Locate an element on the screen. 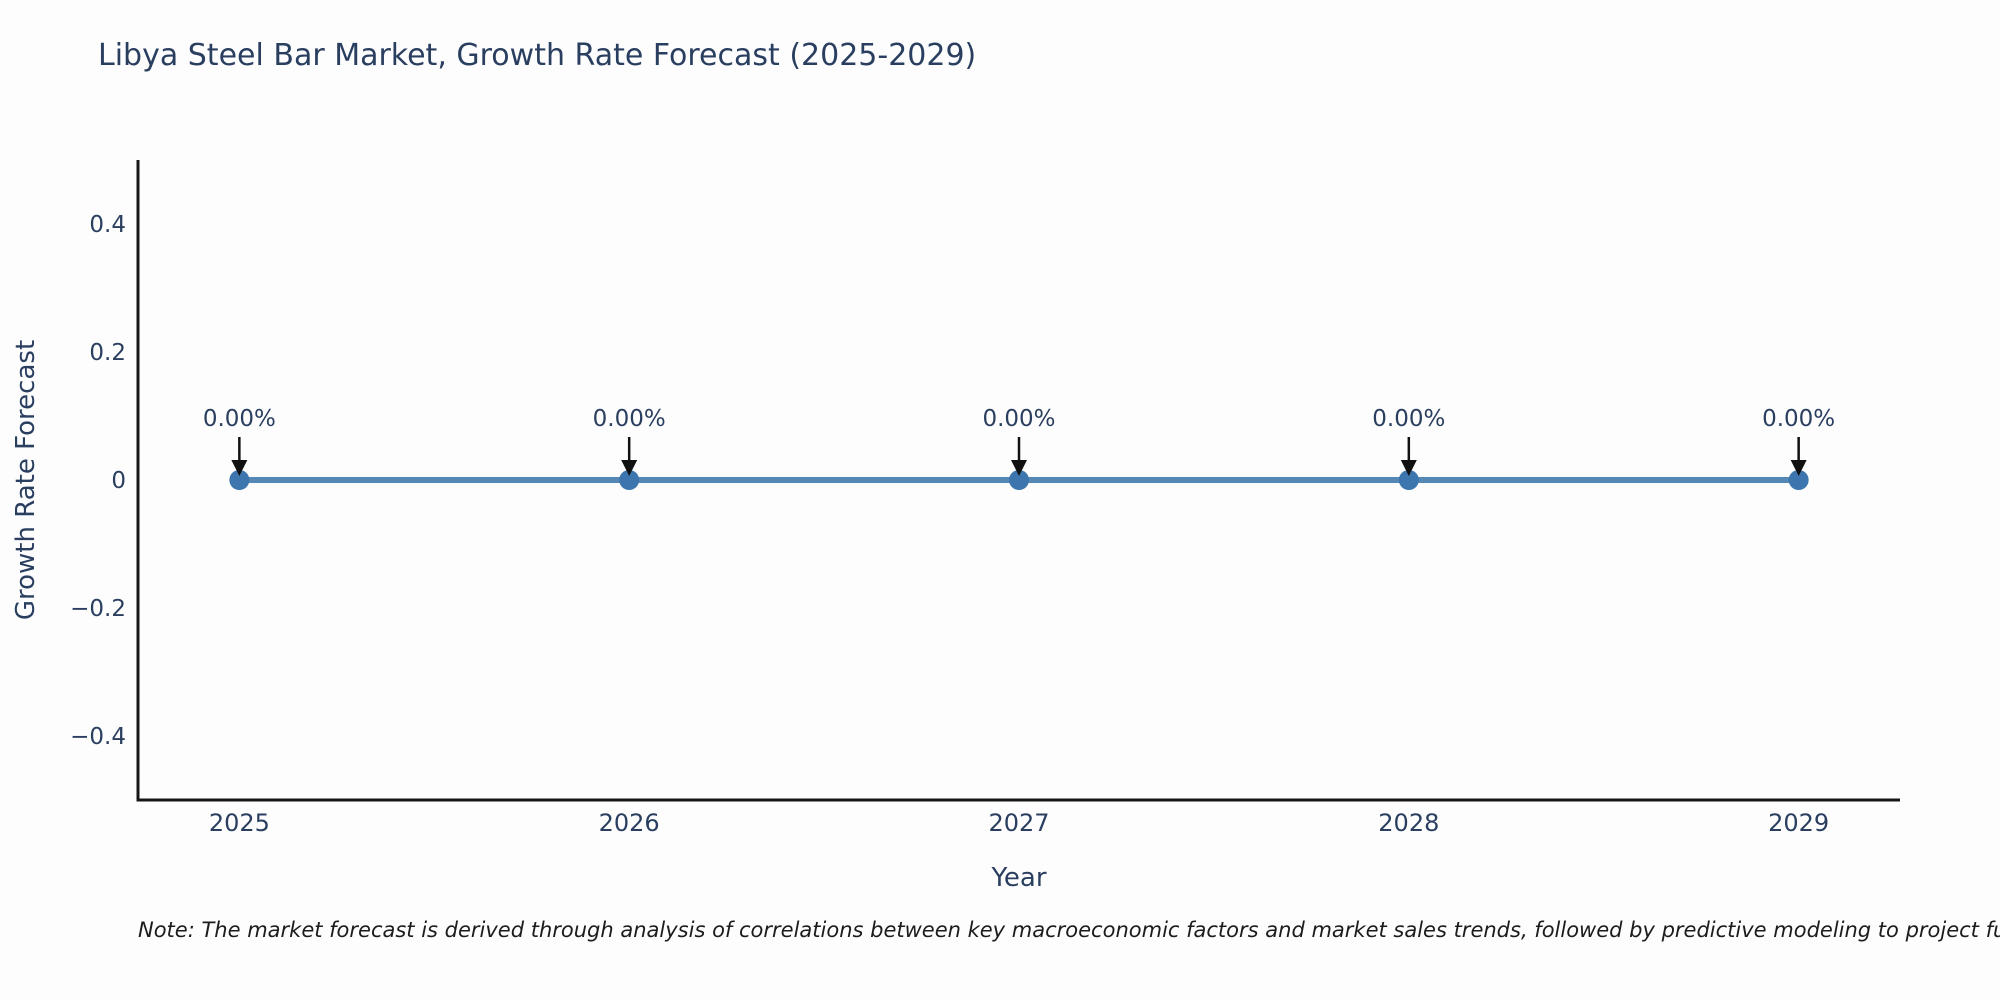 This screenshot has height=1000, width=2000. x-tick-label: 2025 is located at coordinates (239, 823).